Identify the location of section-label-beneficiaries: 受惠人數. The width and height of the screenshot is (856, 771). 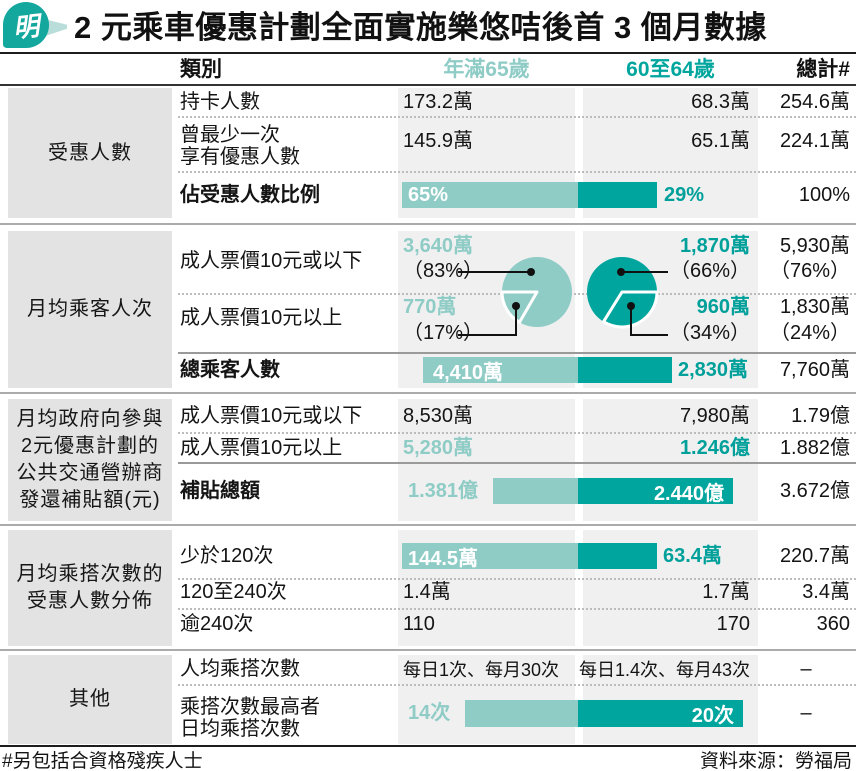
(90, 153).